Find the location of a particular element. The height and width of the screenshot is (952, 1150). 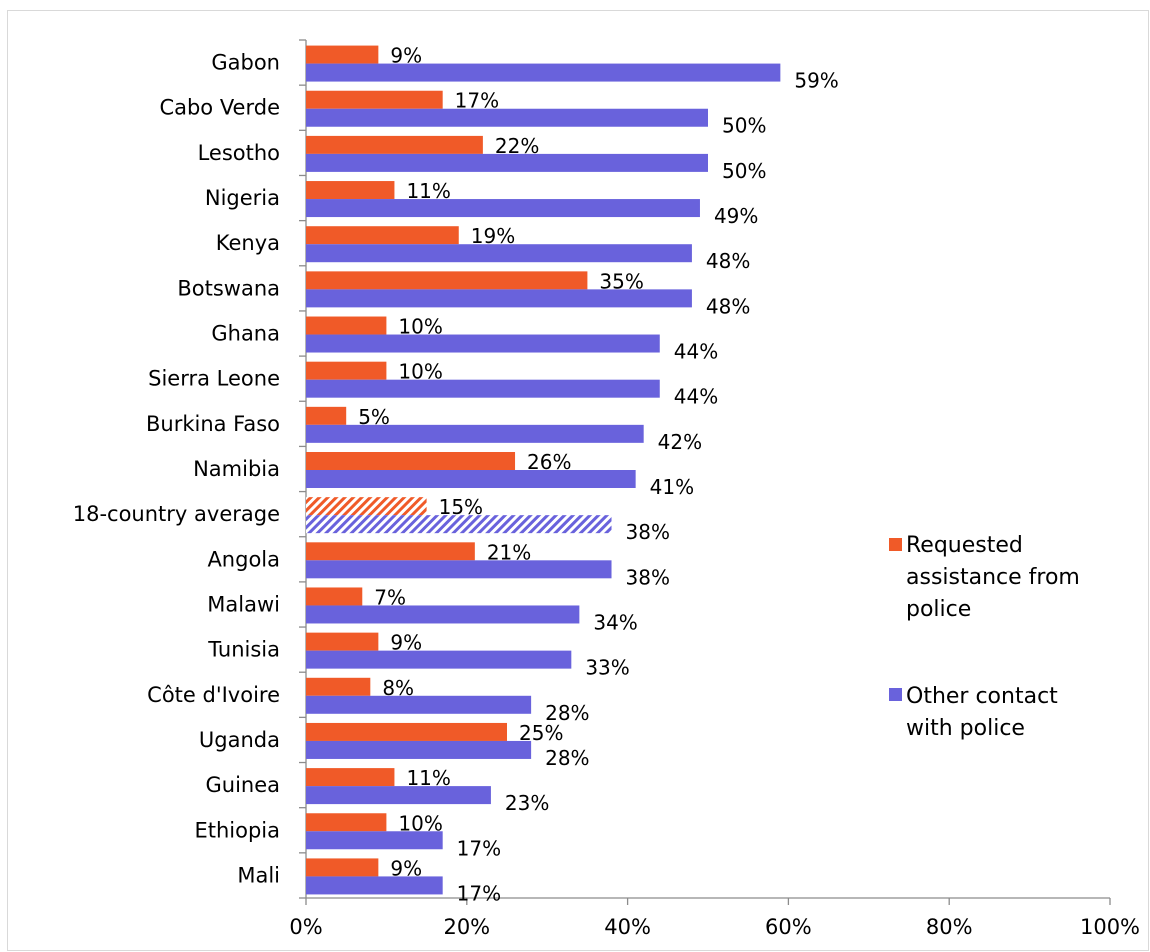

category-label-lesotho: Lesotho is located at coordinates (239, 153).